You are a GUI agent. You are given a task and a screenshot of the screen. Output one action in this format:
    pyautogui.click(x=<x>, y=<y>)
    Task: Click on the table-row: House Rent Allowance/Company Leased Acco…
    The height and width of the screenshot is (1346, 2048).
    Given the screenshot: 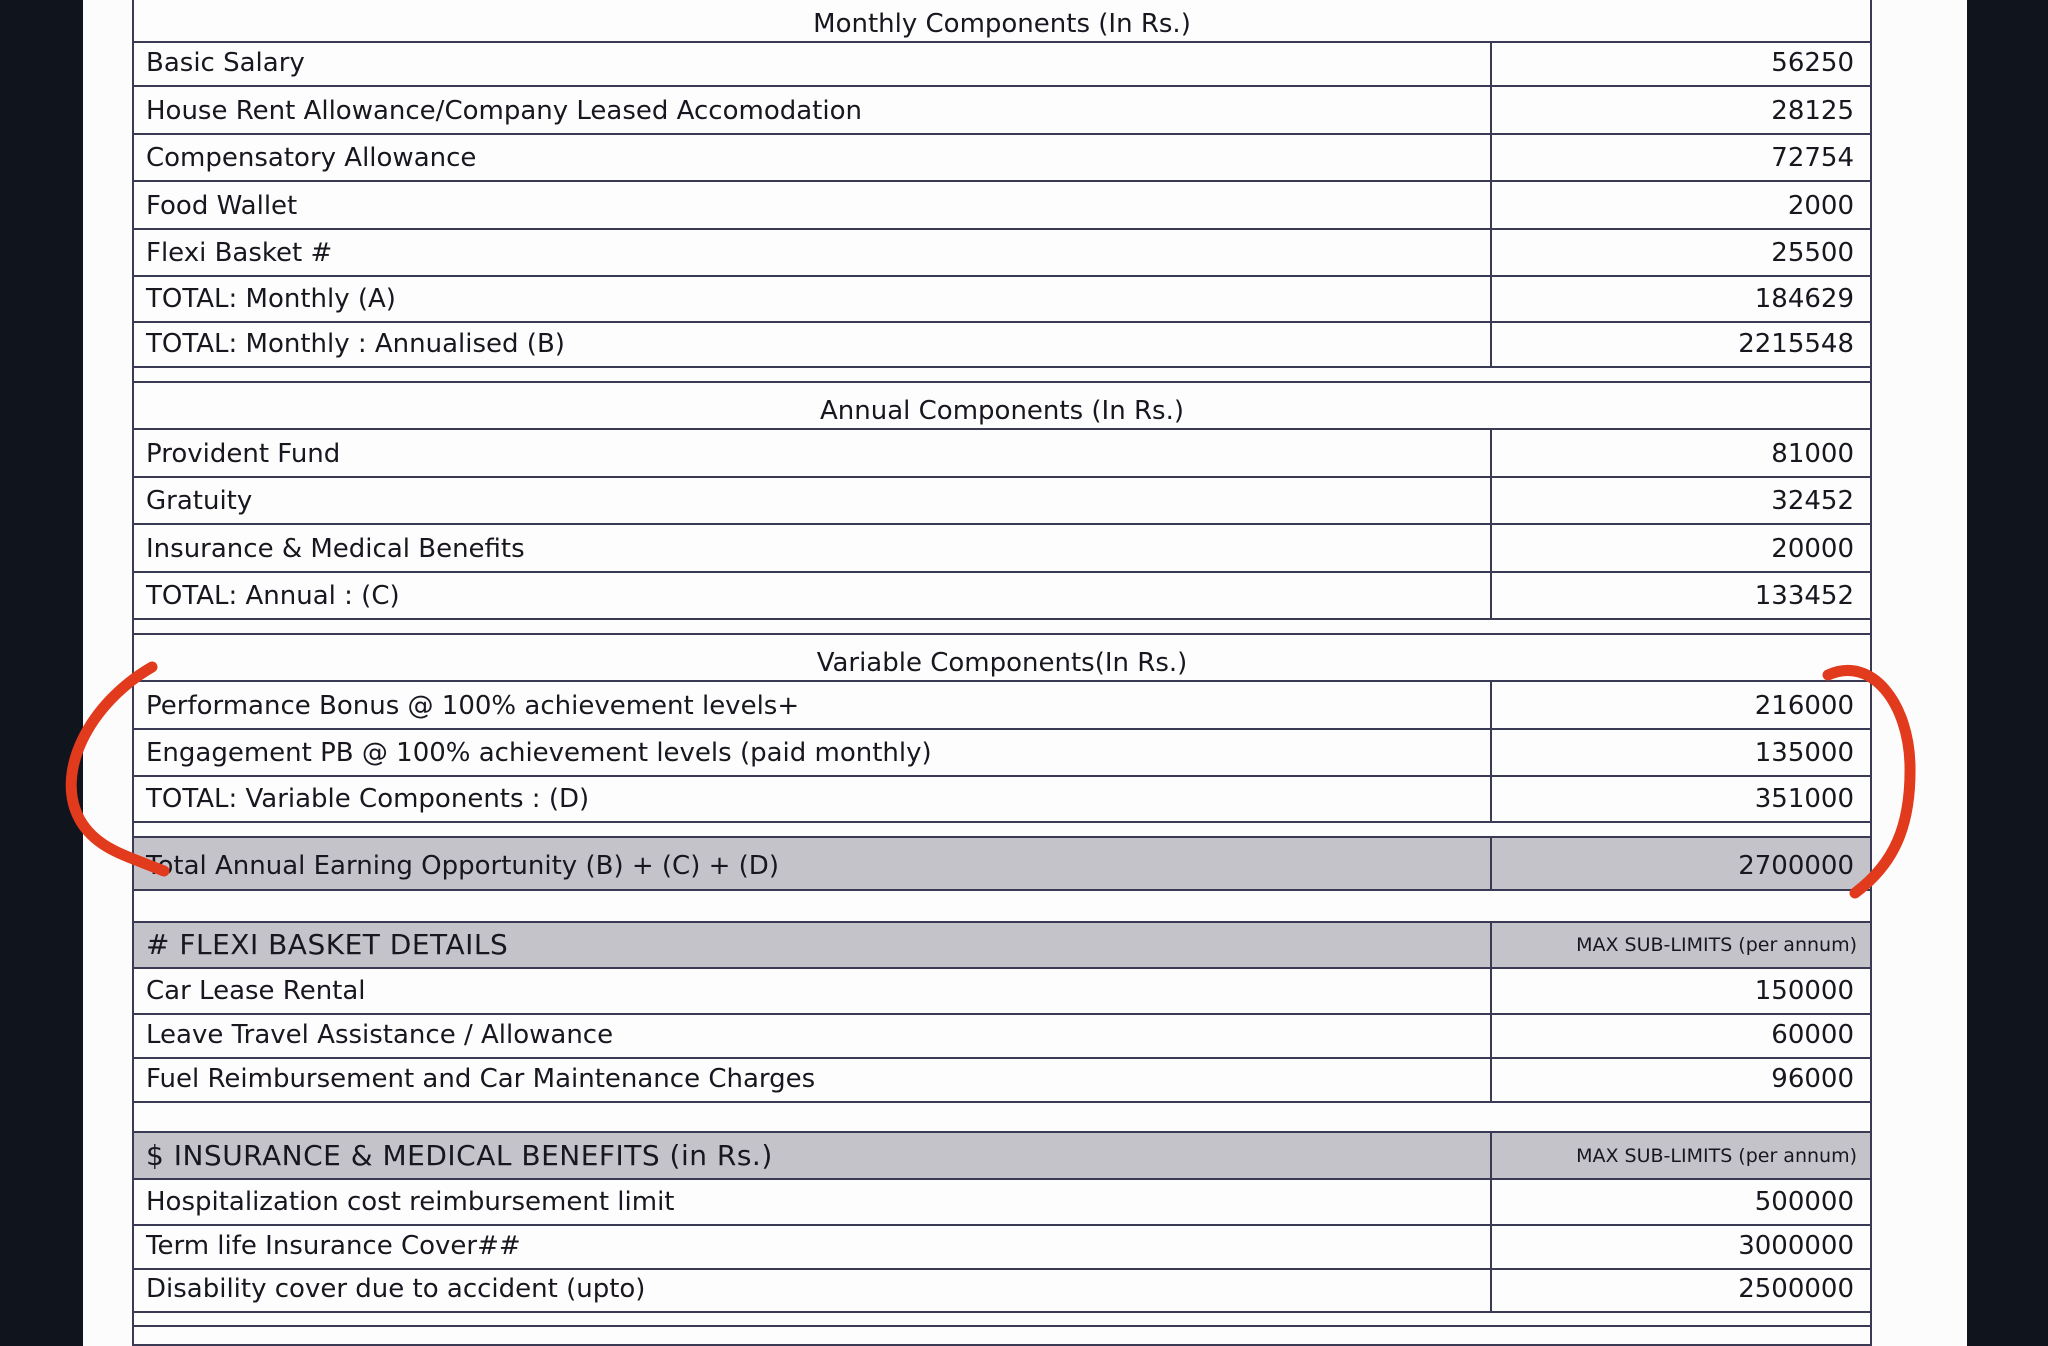 What is the action you would take?
    pyautogui.click(x=1002, y=111)
    